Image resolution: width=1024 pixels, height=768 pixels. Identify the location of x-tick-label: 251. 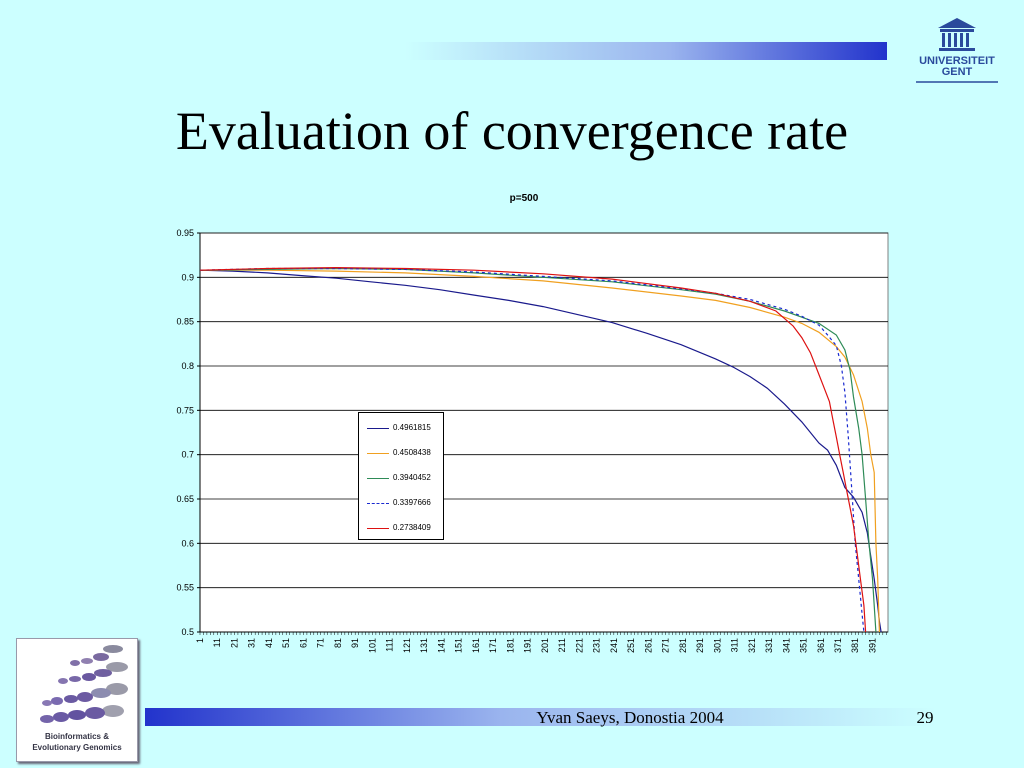
(631, 645).